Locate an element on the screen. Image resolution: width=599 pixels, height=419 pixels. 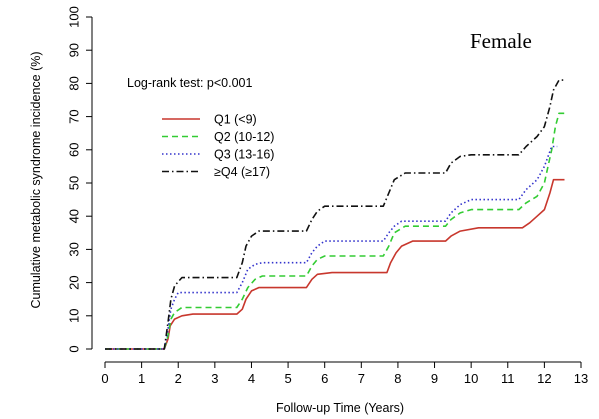
y-tick-label: 40 is located at coordinates (73, 216).